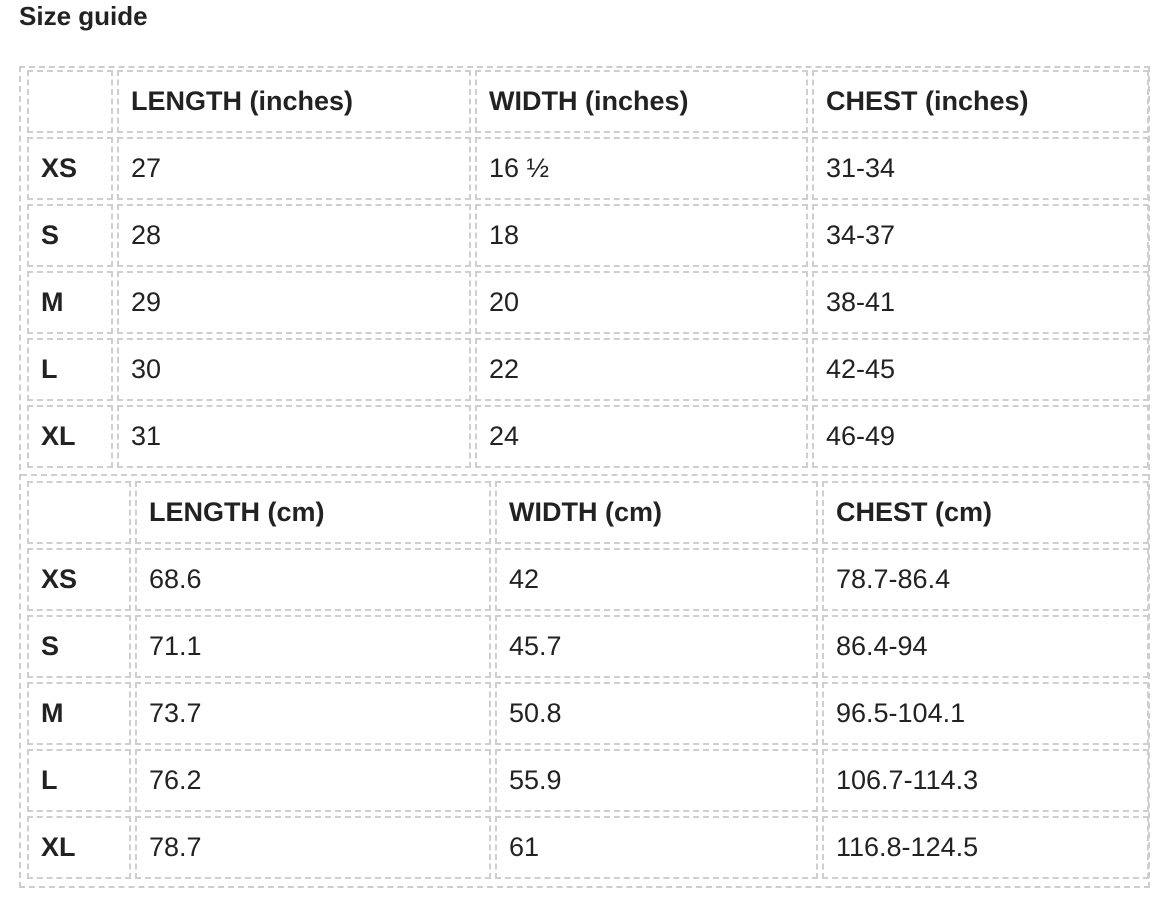  I want to click on table-row: XS 27 16 ½ 31-34, so click(588, 168).